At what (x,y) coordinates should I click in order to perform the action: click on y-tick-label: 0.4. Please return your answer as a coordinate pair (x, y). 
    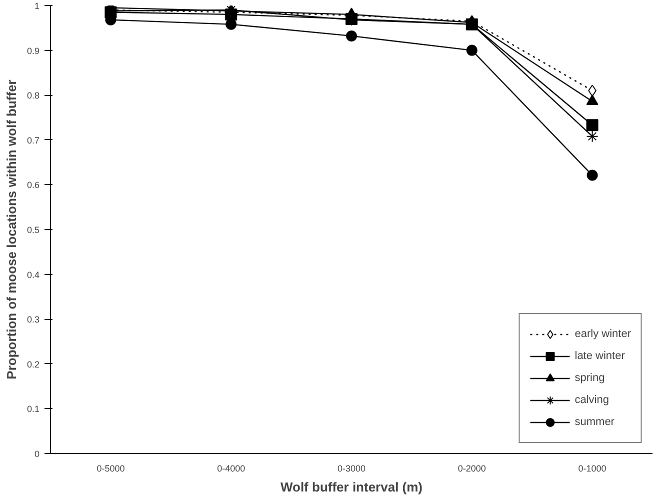
    Looking at the image, I should click on (33, 275).